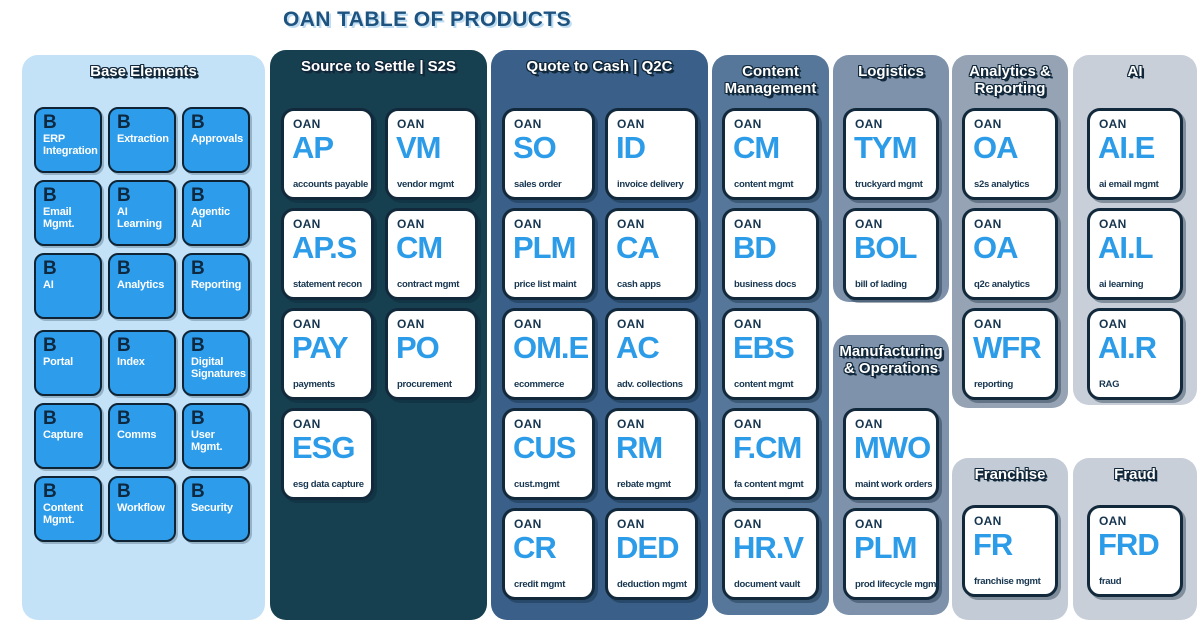 The height and width of the screenshot is (632, 1200). What do you see at coordinates (1126, 147) in the screenshot?
I see `product-code: AI.E` at bounding box center [1126, 147].